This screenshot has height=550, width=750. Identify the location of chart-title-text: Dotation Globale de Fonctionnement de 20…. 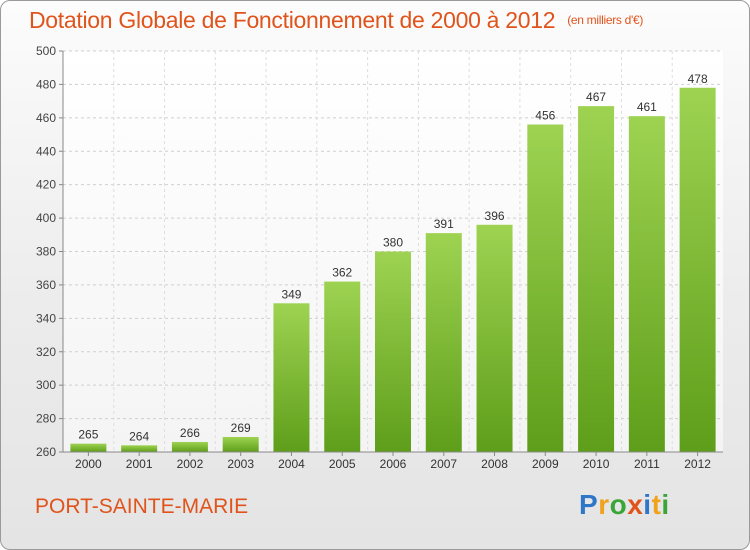
(292, 20).